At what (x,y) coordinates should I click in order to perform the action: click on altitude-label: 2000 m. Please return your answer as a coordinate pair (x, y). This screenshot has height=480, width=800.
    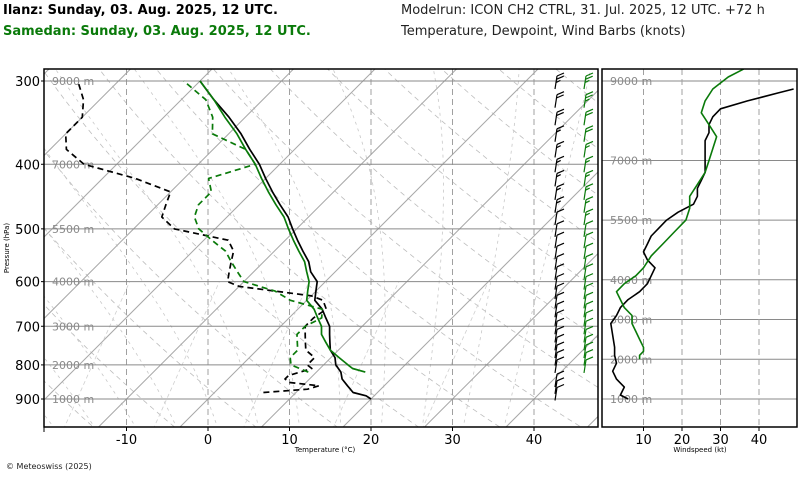
    Looking at the image, I should click on (73, 365).